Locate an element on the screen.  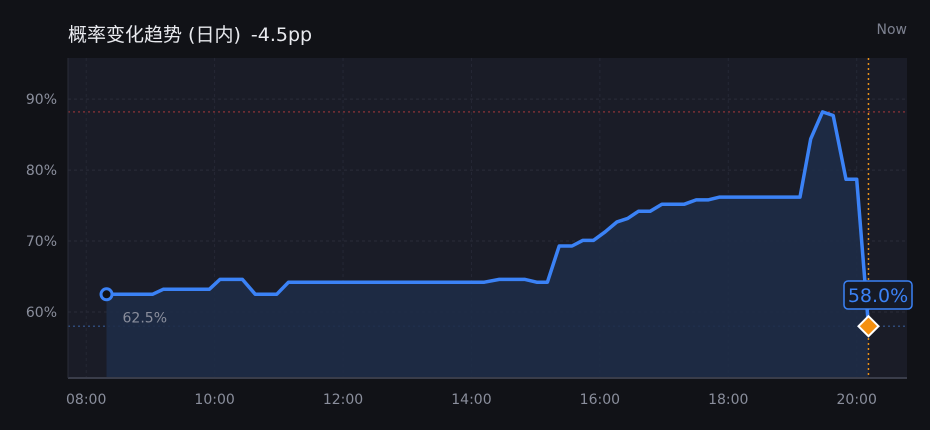
current-value-label: 58.0% is located at coordinates (878, 296).